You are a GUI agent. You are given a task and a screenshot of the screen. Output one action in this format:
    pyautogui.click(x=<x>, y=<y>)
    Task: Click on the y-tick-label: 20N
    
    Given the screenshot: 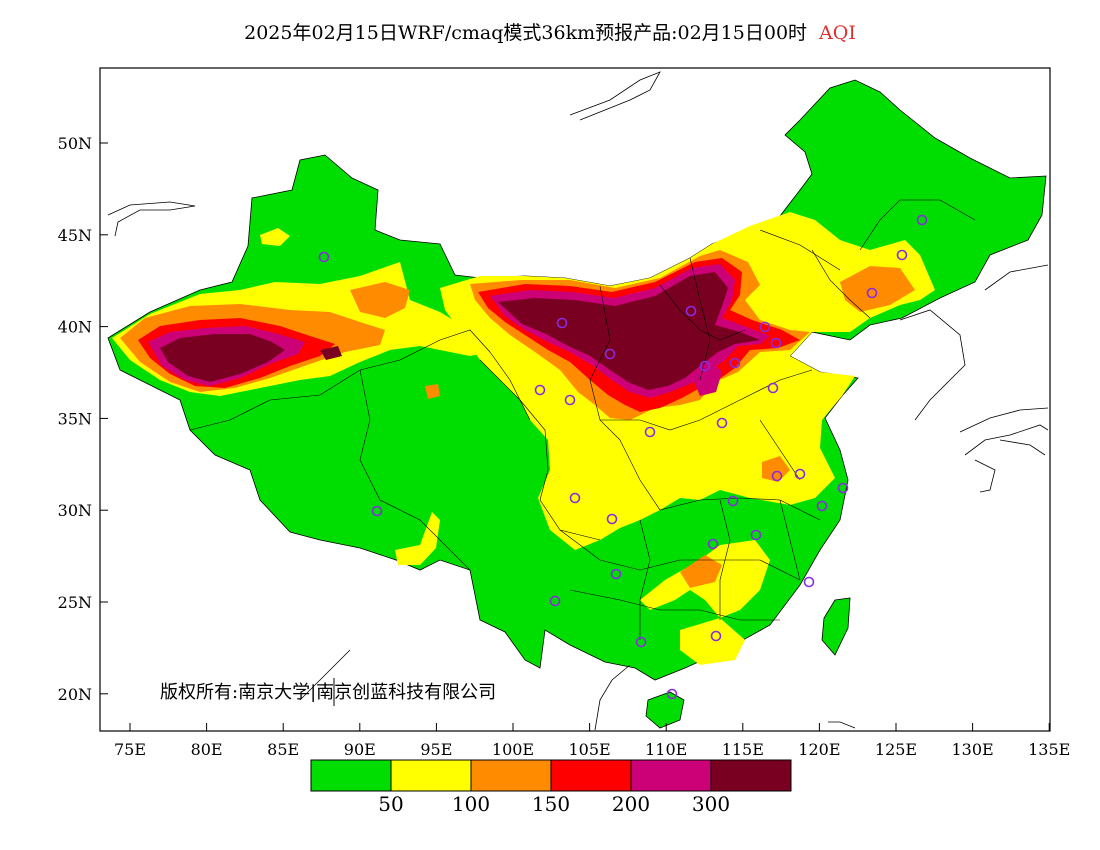 What is the action you would take?
    pyautogui.click(x=75, y=694)
    